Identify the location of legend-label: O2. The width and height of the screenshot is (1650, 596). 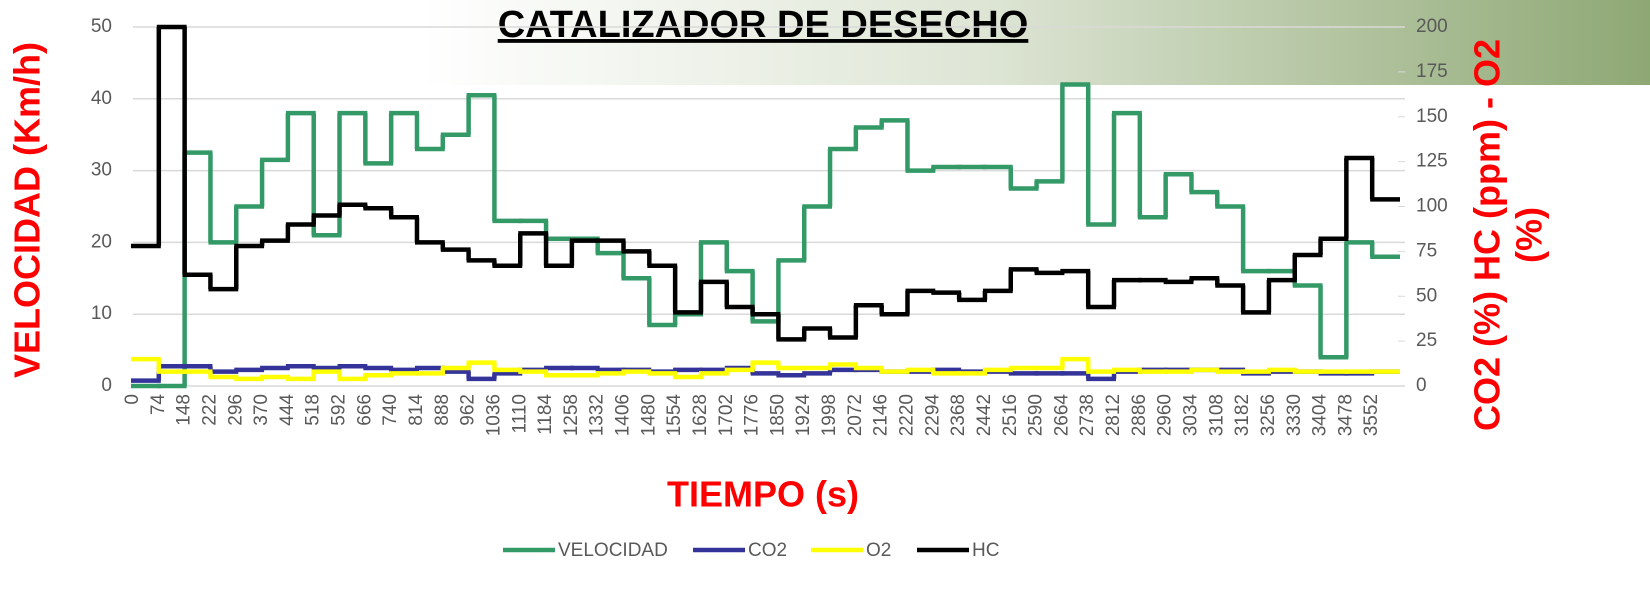
(878, 550).